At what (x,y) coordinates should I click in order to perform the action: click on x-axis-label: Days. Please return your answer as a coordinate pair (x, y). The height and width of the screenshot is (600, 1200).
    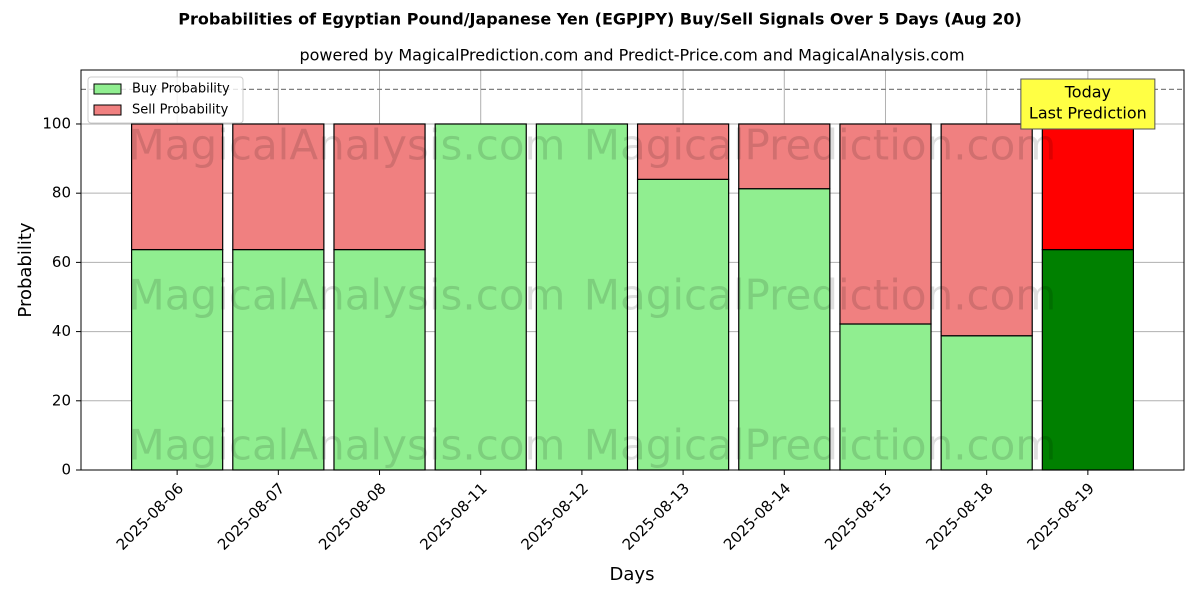
    Looking at the image, I should click on (632, 574).